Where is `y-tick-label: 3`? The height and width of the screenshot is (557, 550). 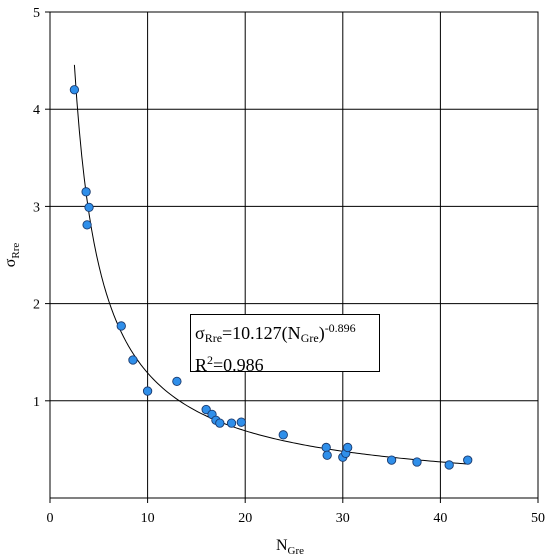
y-tick-label: 3 is located at coordinates (36, 207).